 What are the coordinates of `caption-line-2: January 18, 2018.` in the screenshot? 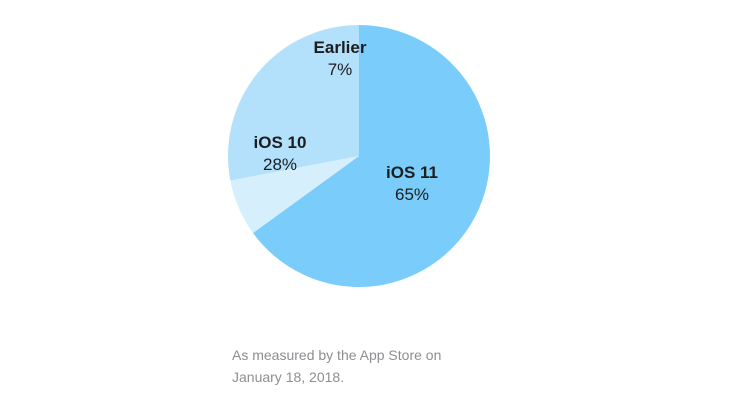 It's located at (288, 377).